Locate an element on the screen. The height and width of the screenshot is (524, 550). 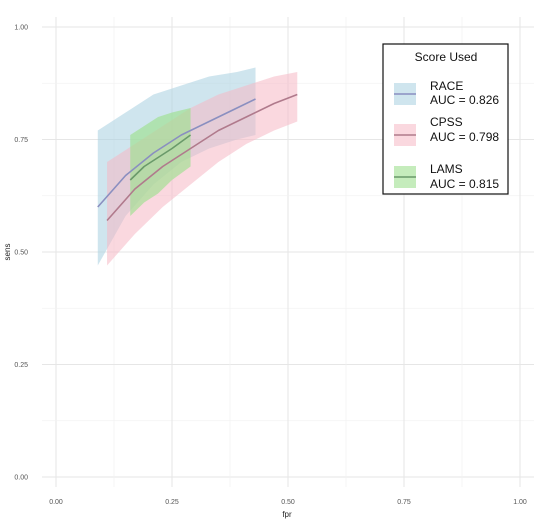
roc-curves is located at coordinates (197, 157).